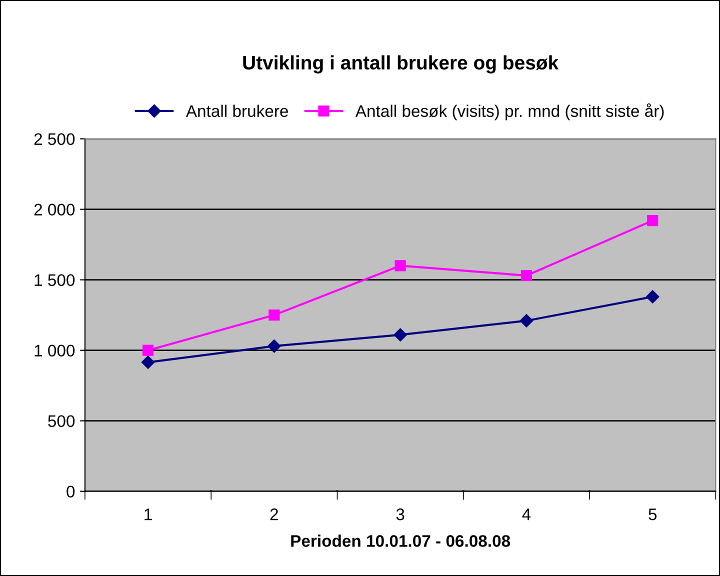  I want to click on y-tick-label: 1 000, so click(54, 350).